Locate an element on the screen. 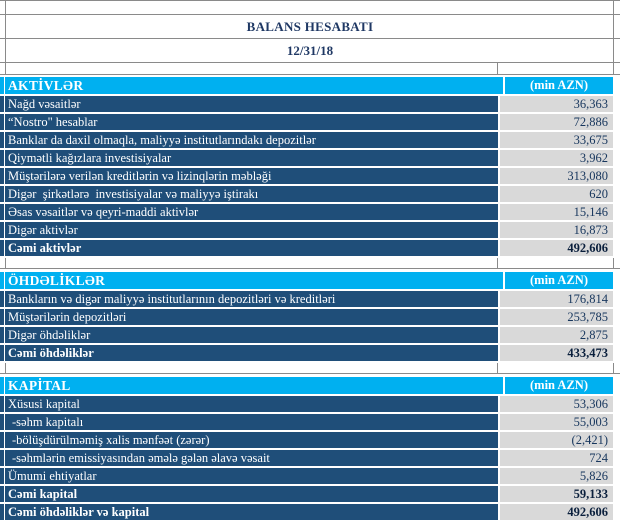 Image resolution: width=620 pixels, height=522 pixels. row-value: 72,886 is located at coordinates (556, 122).